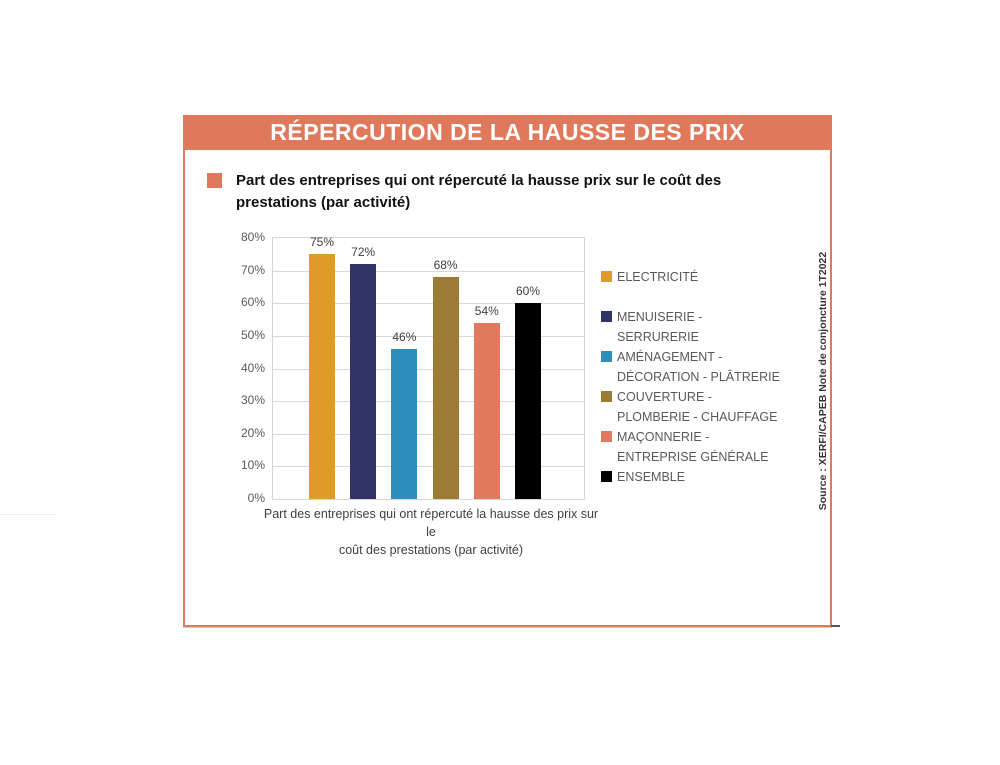 The width and height of the screenshot is (1000, 765). Describe the element at coordinates (690, 487) in the screenshot. I see `legend-item: ENSEMBLE` at that location.